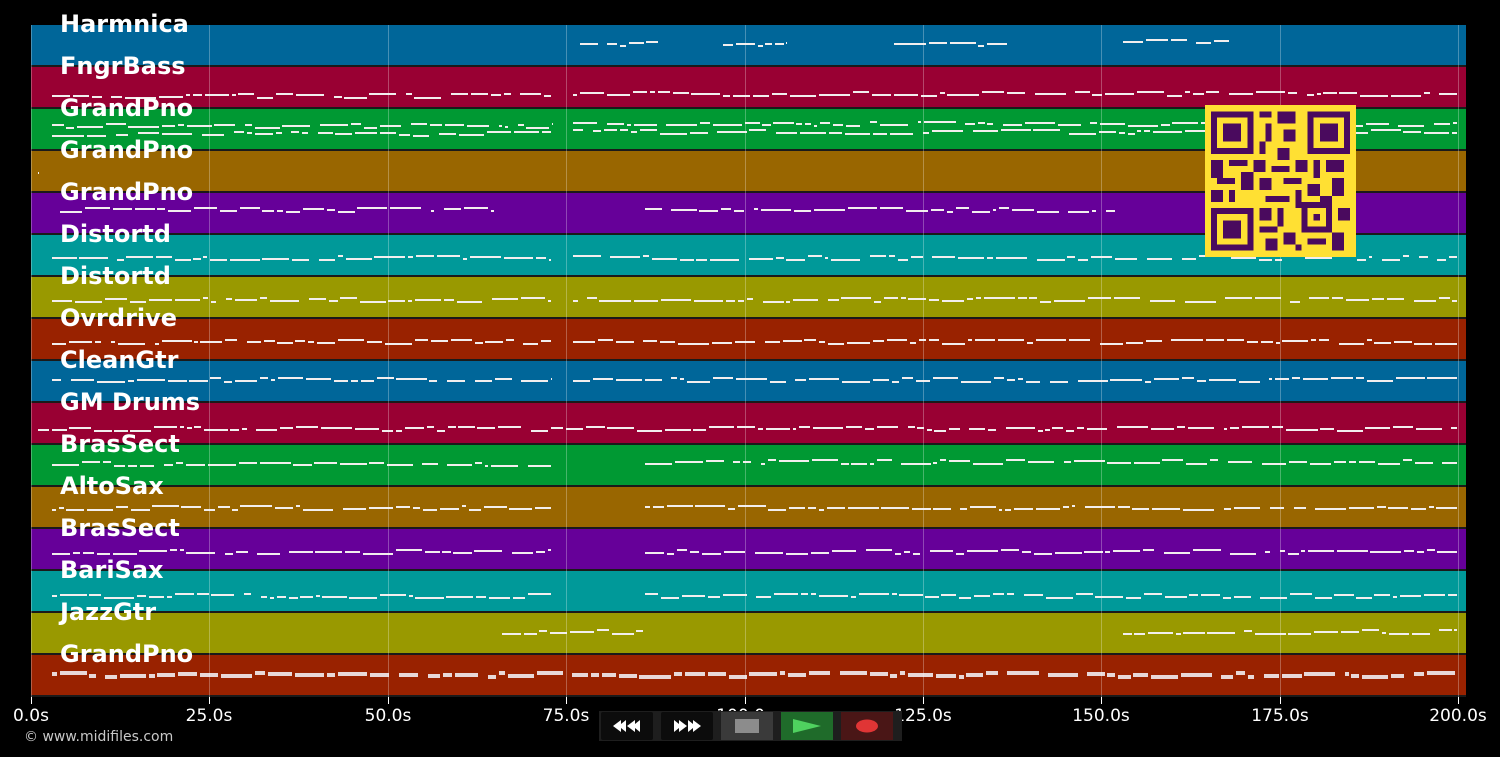 The width and height of the screenshot is (1500, 757). I want to click on stop-button, so click(747, 726).